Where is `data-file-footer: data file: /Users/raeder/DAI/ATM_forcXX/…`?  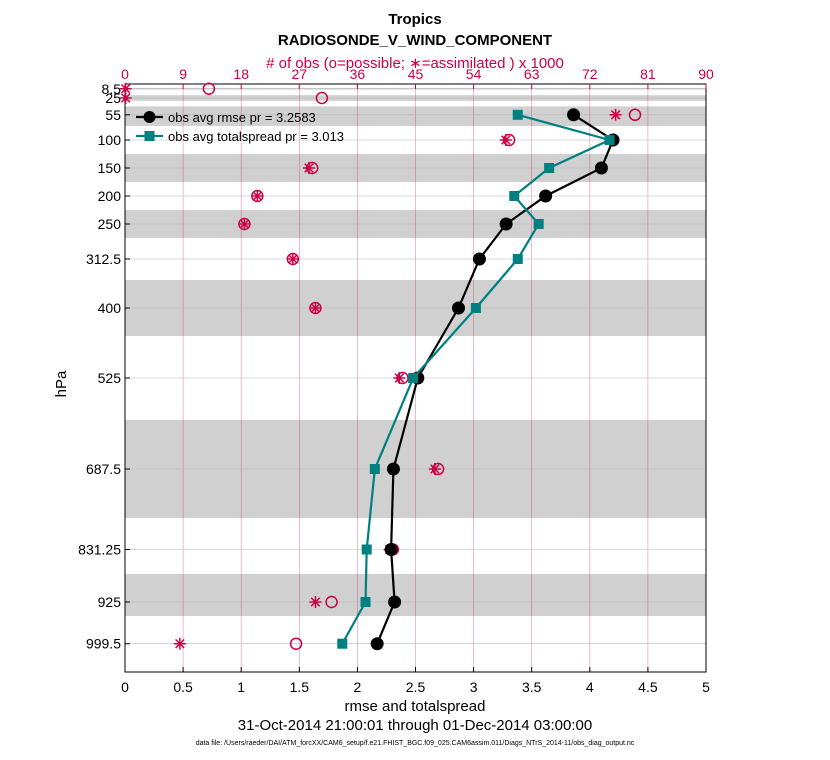
data-file-footer: data file: /Users/raeder/DAI/ATM_forcXX/… is located at coordinates (415, 743).